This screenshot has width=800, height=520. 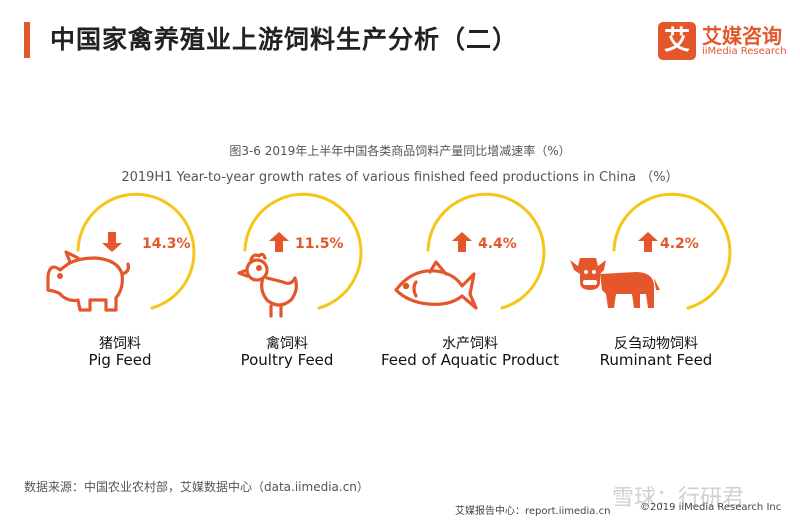 I want to click on growth-value: 4.4%, so click(x=497, y=244).